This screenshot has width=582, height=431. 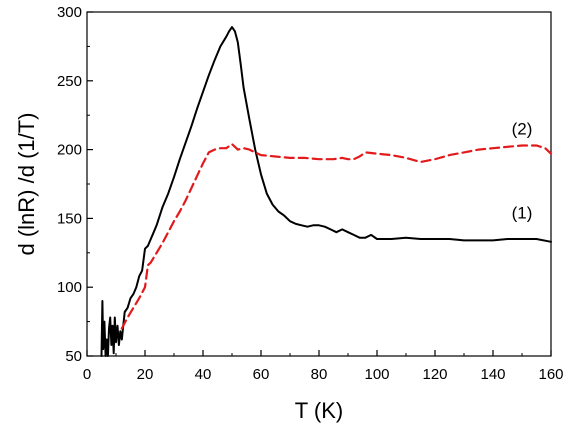 What do you see at coordinates (522, 170) in the screenshot?
I see `annotation-layer: (1) (2)` at bounding box center [522, 170].